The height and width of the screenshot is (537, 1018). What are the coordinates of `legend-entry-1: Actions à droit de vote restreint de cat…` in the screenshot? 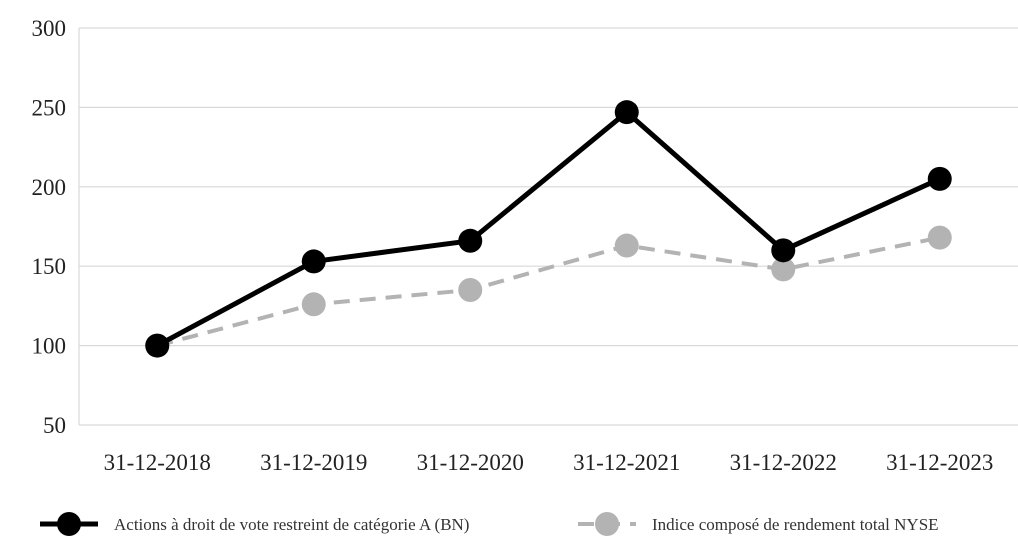 It's located at (254, 524).